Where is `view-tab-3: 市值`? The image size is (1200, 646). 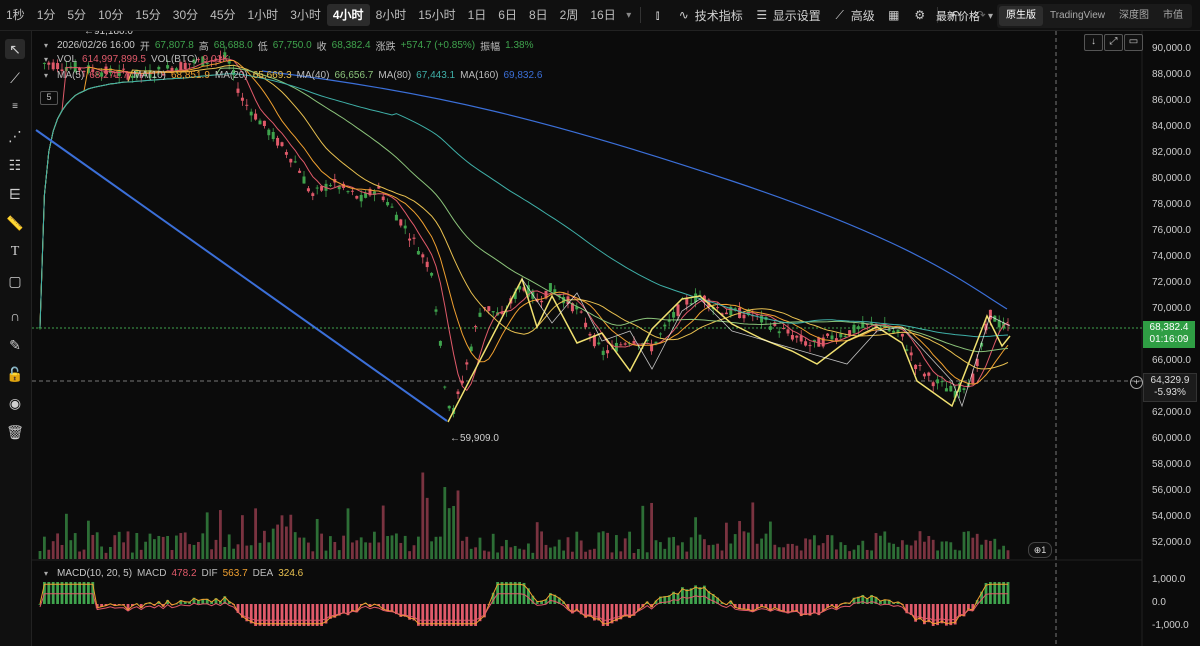 view-tab-3: 市值 is located at coordinates (1173, 15).